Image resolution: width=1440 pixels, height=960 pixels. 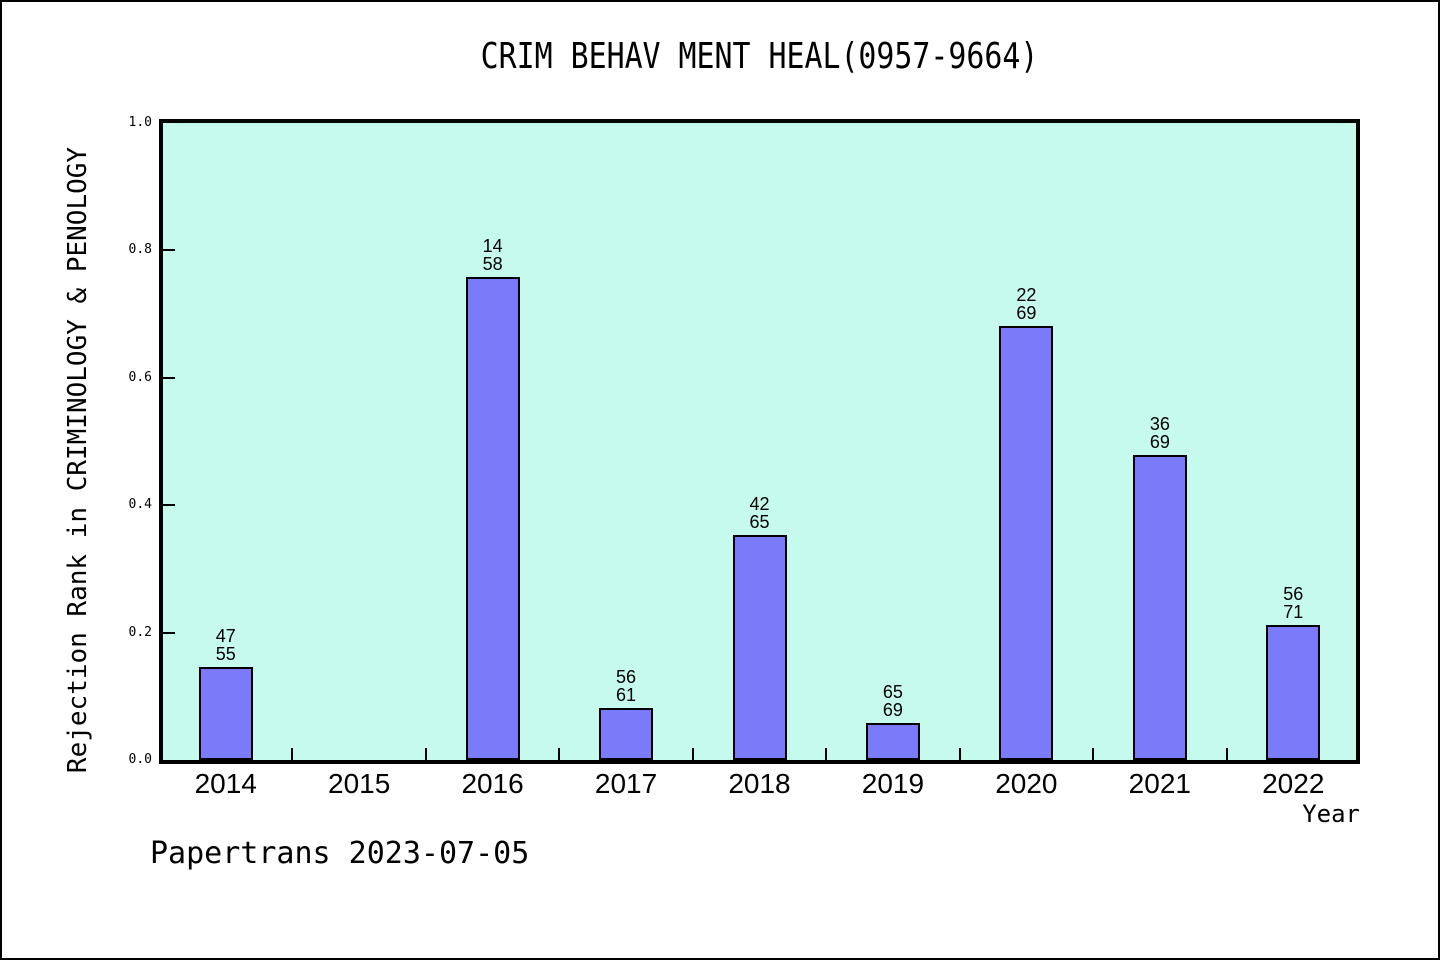 I want to click on bar-2022, so click(x=1293, y=692).